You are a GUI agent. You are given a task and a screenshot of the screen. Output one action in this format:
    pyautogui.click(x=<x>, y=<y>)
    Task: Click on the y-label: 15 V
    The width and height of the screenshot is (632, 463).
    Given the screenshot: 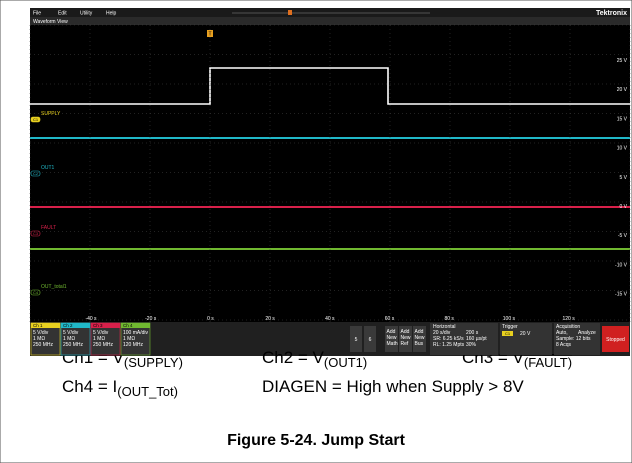 What is the action you would take?
    pyautogui.click(x=622, y=119)
    